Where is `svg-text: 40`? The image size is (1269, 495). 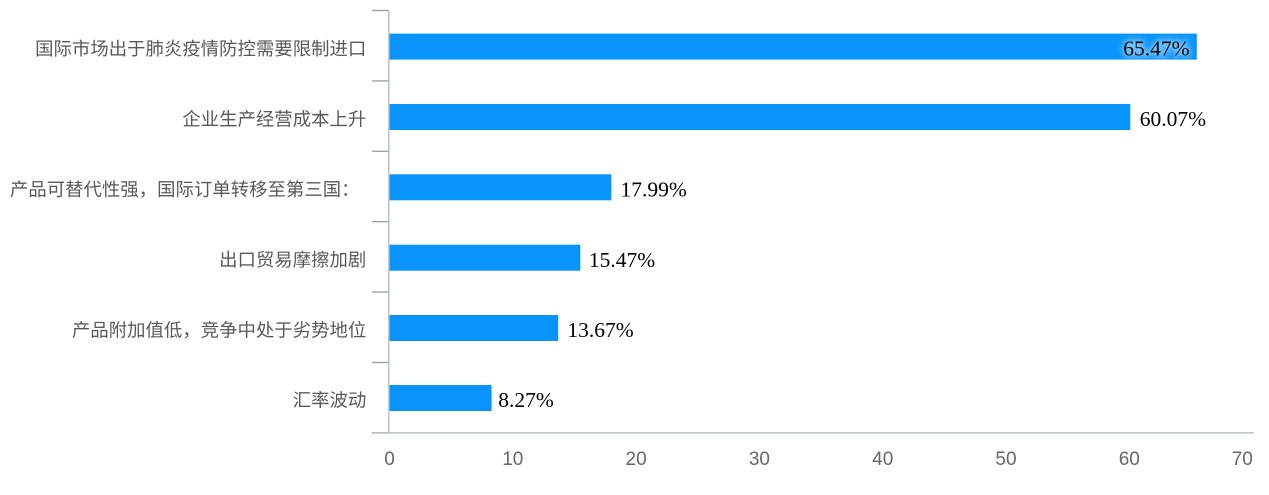
svg-text: 40 is located at coordinates (882, 459).